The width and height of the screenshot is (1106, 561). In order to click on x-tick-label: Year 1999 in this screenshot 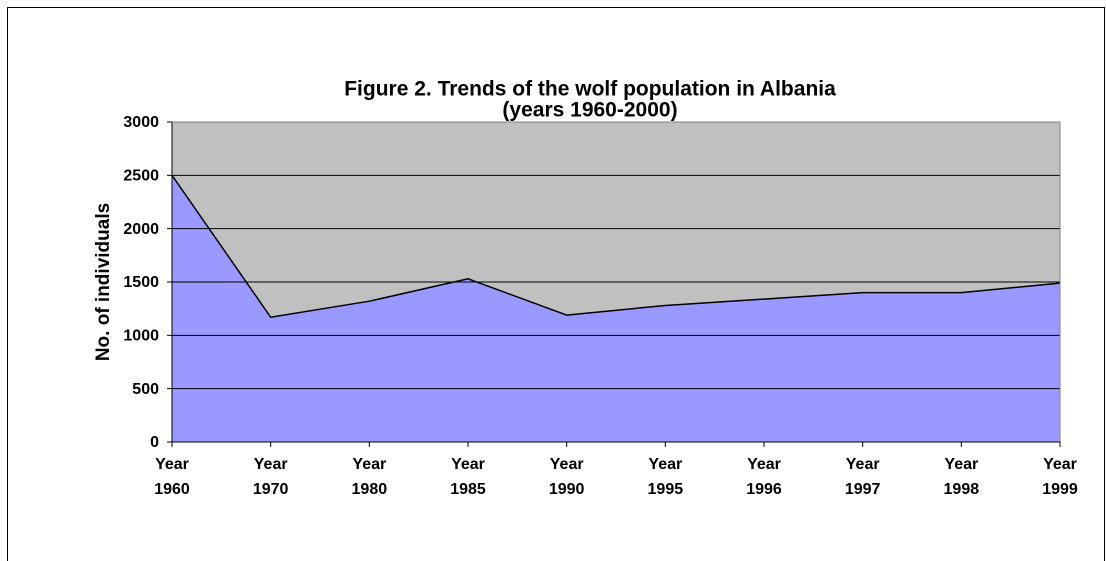, I will do `click(1060, 477)`.